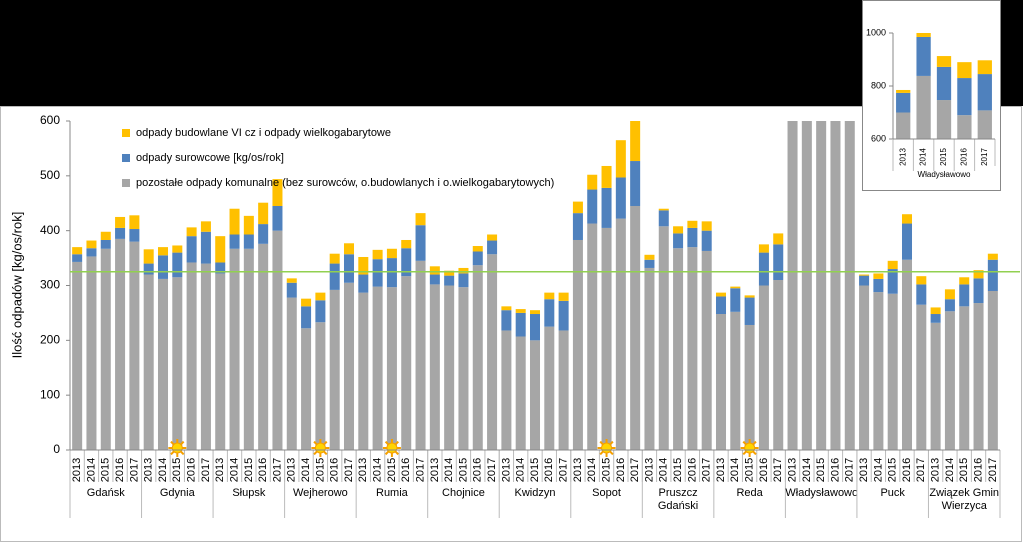 The height and width of the screenshot is (543, 1023). Describe the element at coordinates (210, 158) in the screenshot. I see `legend-label: odpady surowcowe [kg/os/rok]` at that location.